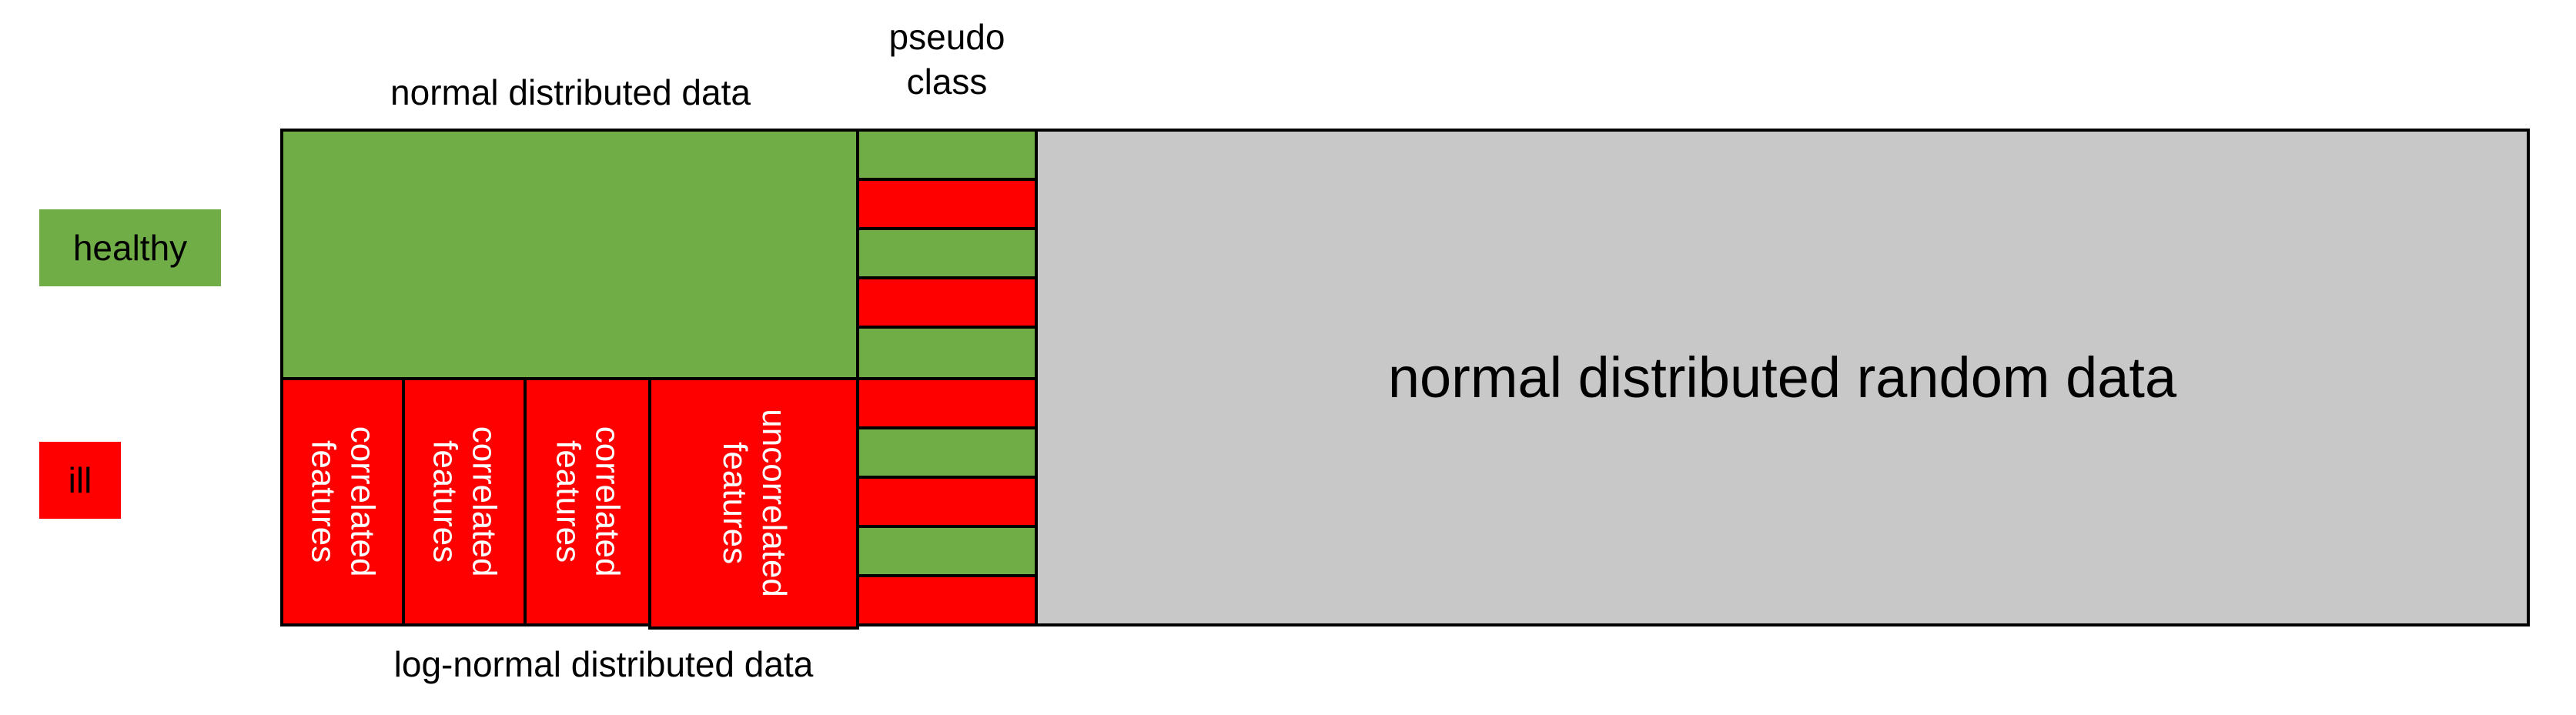 The width and height of the screenshot is (2576, 715). I want to click on healthy-normal-block, so click(569, 254).